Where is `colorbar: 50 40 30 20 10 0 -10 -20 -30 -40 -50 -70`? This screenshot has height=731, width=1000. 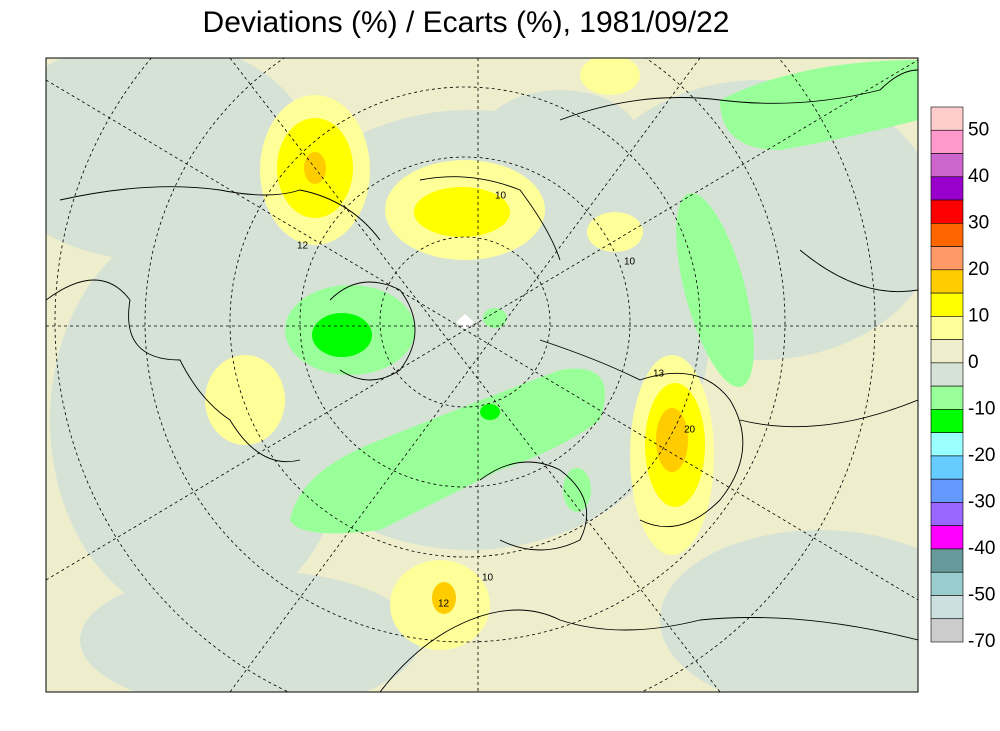 colorbar: 50 40 30 20 10 0 -10 -20 -30 -40 -50 -70 is located at coordinates (962, 379).